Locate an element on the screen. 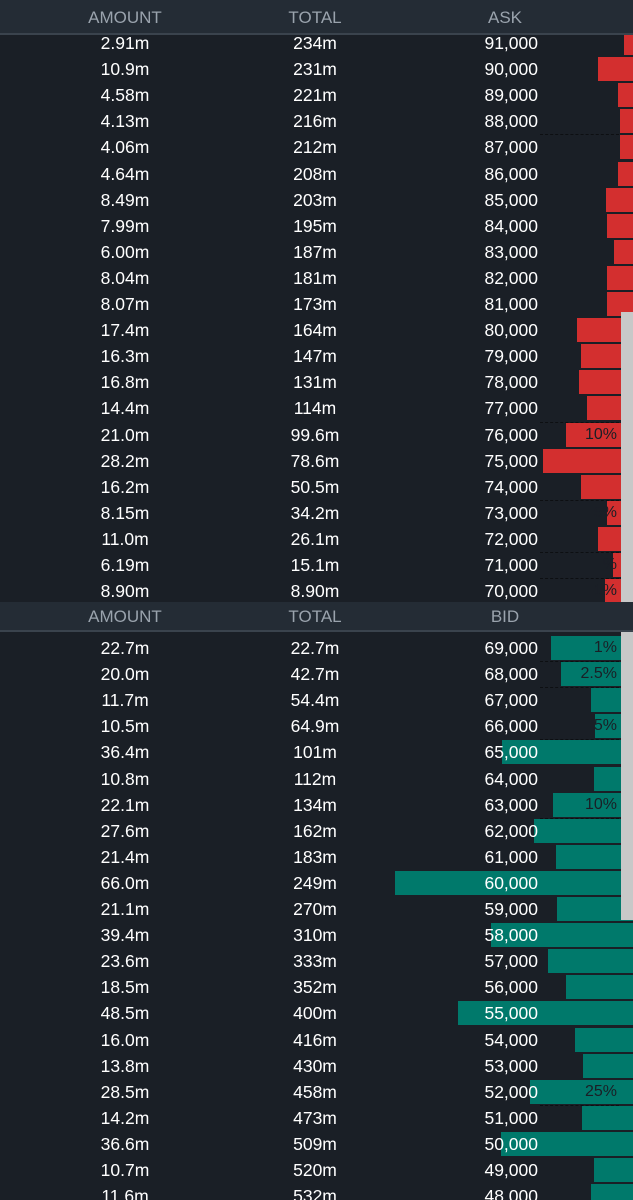 Image resolution: width=633 pixels, height=1200 pixels. bid-total-header: TOTAL is located at coordinates (315, 616).